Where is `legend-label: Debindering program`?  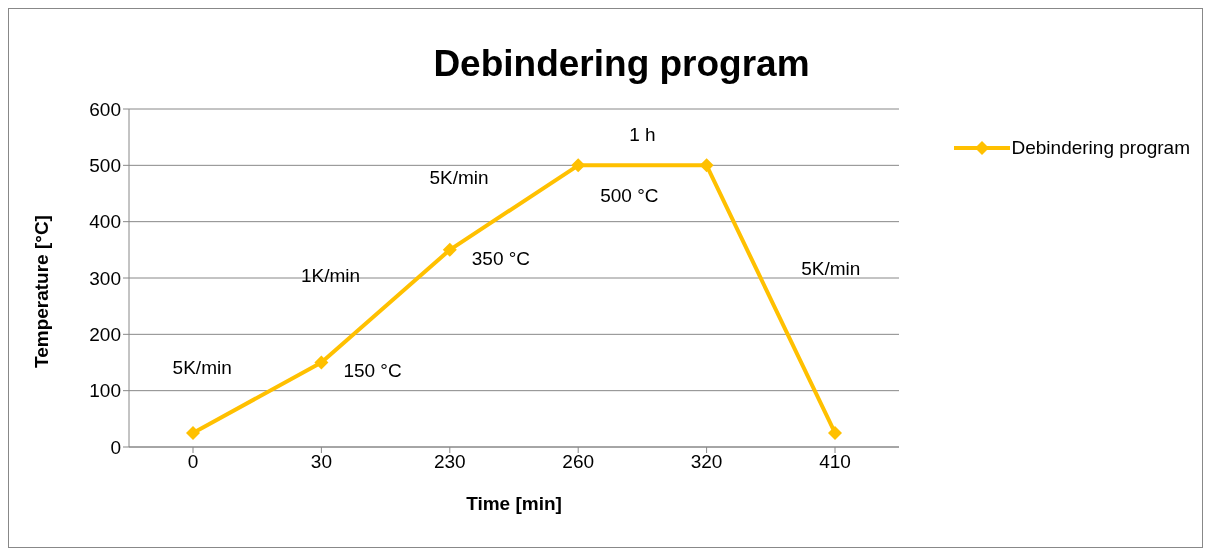
legend-label: Debindering program is located at coordinates (1100, 148).